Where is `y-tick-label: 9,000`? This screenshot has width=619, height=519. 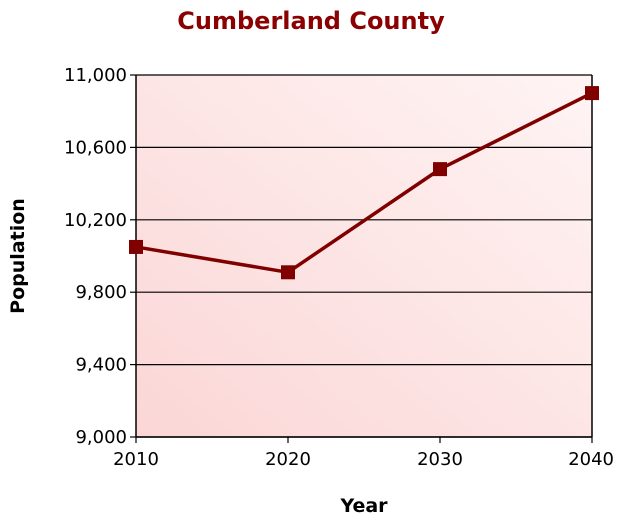
y-tick-label: 9,000 is located at coordinates (101, 437).